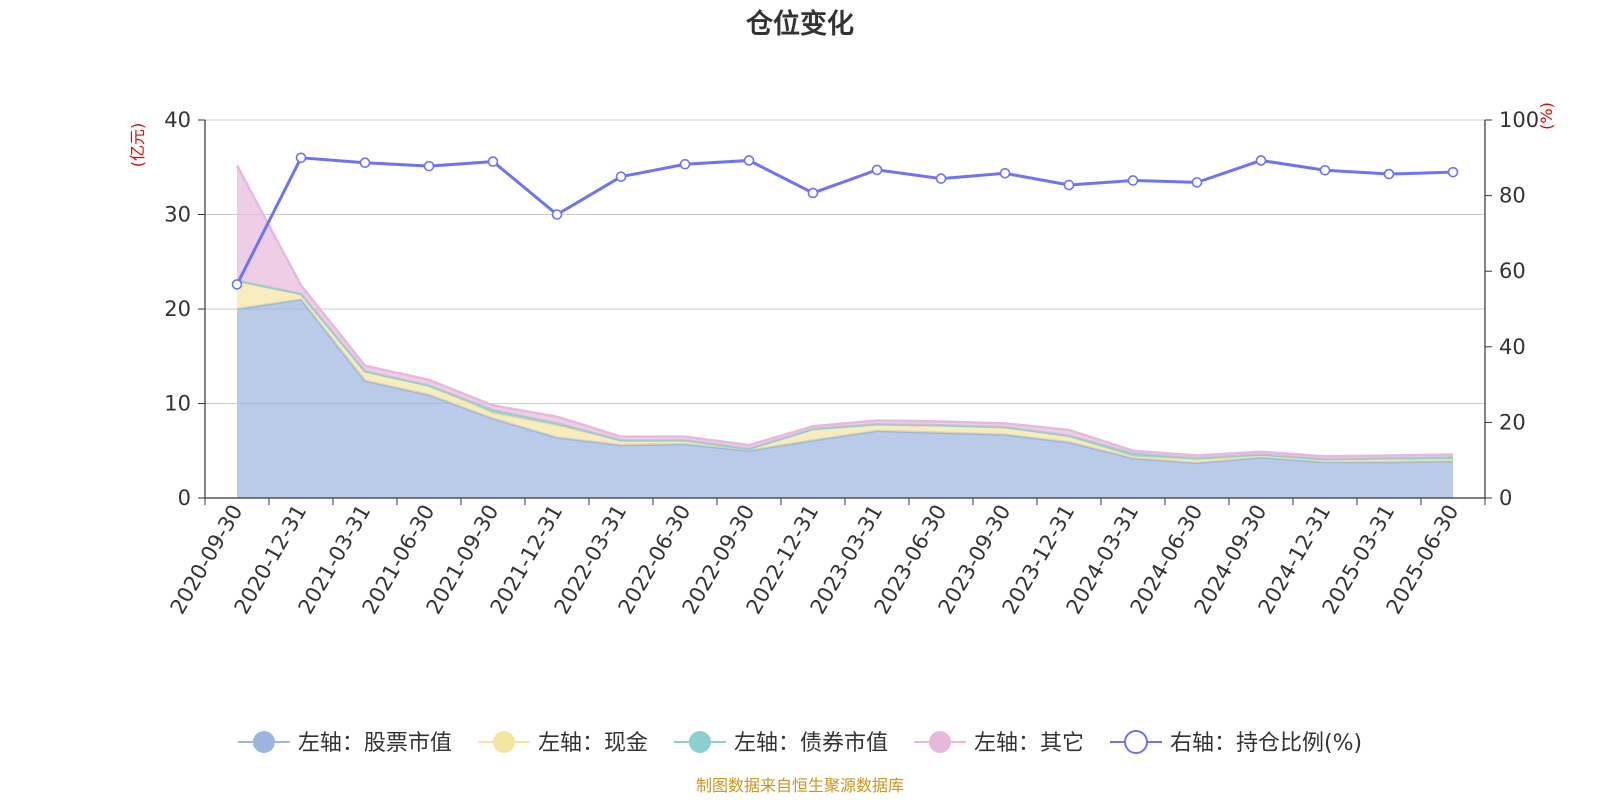 This screenshot has height=800, width=1600. I want to click on legend-item: 右轴：持仓比例(%), so click(1235, 743).